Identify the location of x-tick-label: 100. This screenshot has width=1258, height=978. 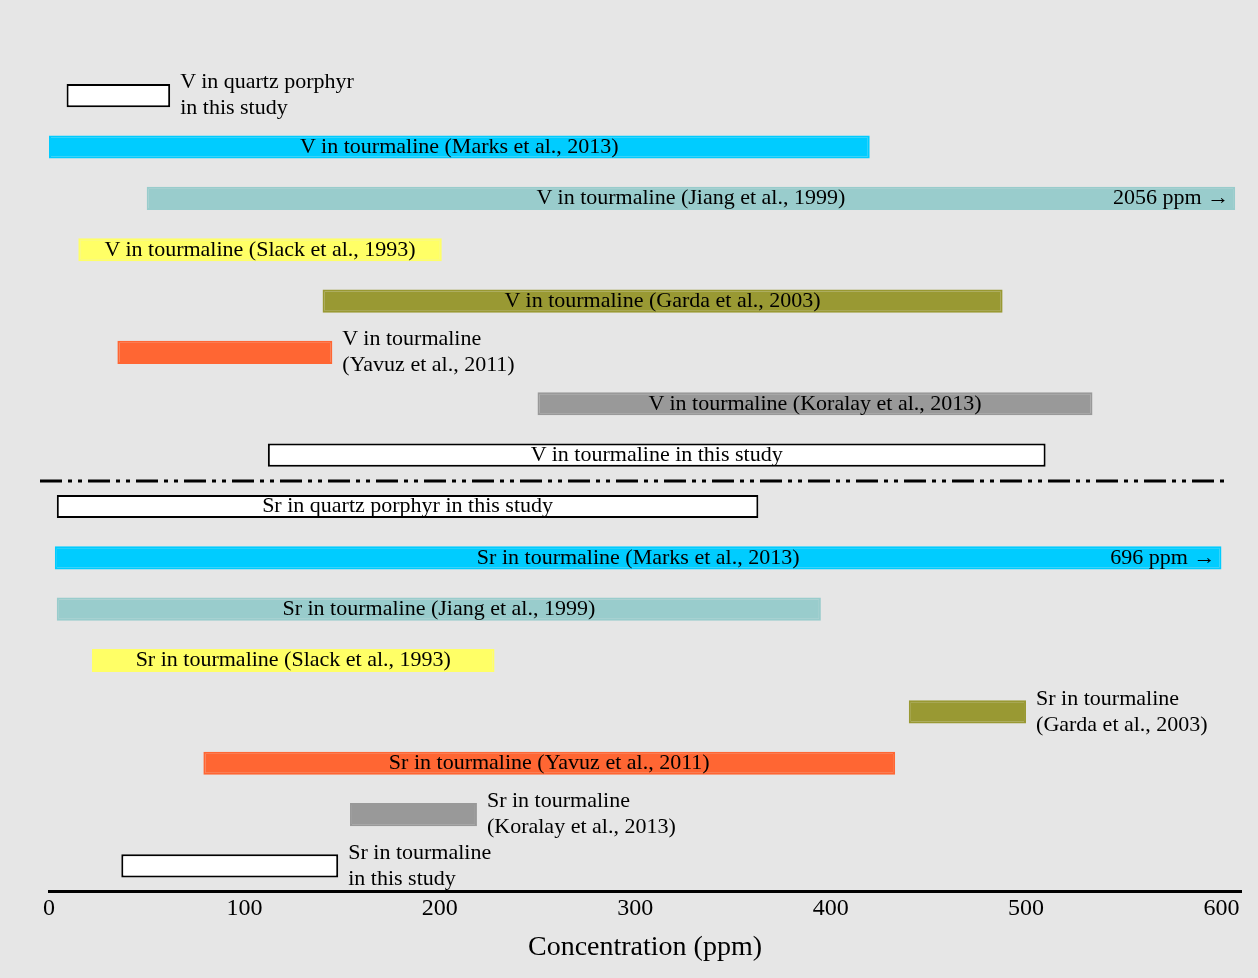
(244, 907).